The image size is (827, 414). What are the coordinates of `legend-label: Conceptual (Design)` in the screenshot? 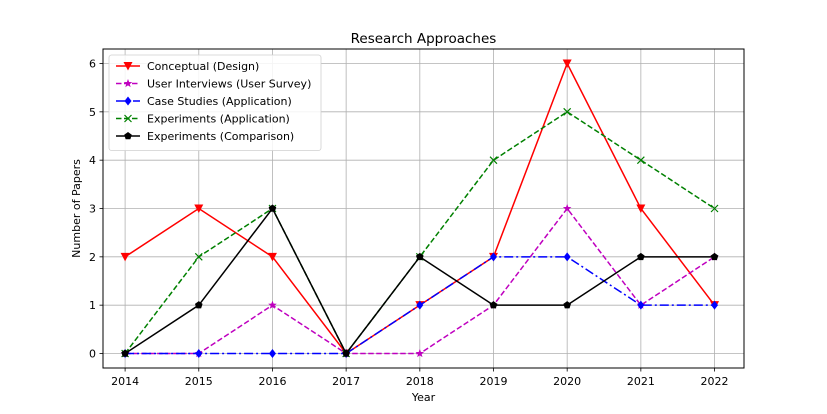 It's located at (203, 66).